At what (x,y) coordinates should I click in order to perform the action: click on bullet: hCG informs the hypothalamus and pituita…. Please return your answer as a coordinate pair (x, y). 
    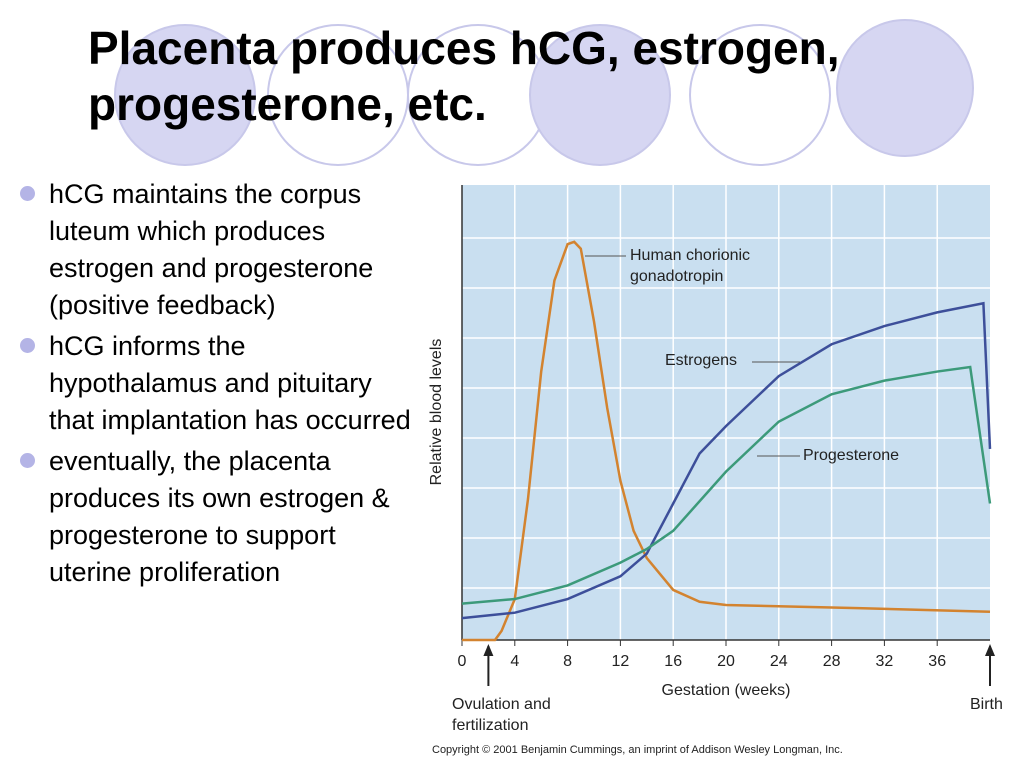
    Looking at the image, I should click on (218, 383).